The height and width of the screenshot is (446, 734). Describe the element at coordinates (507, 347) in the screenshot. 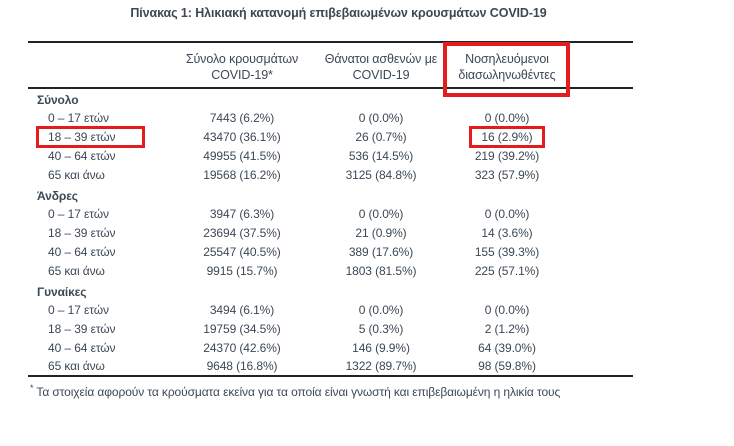

I see `intubated-cell: 64 (39.0%)` at that location.